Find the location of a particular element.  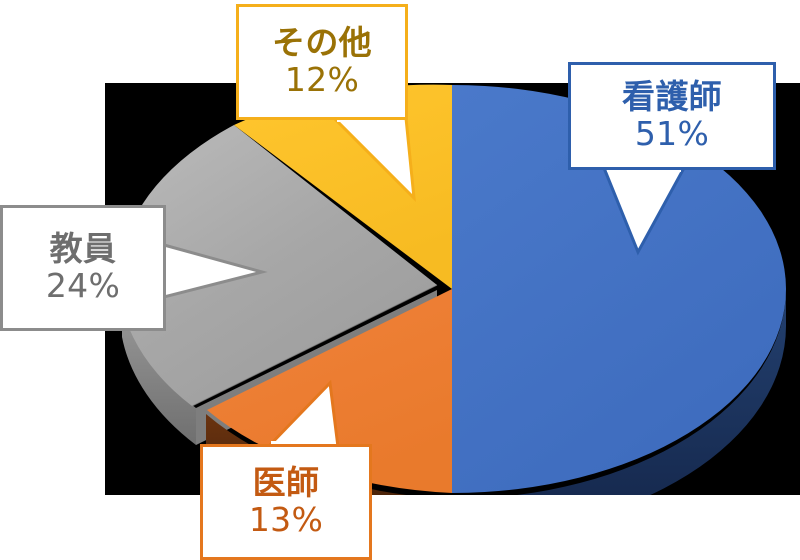

callout-label-other: その他 12% is located at coordinates (322, 62).